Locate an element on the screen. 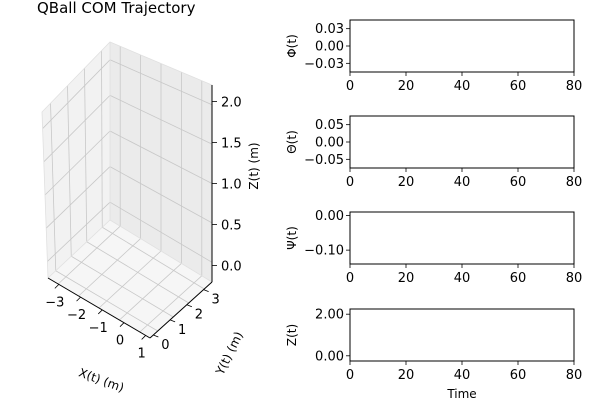 Image resolution: width=600 pixels, height=400 pixels. y-axis-label: Θ(t) is located at coordinates (292, 142).